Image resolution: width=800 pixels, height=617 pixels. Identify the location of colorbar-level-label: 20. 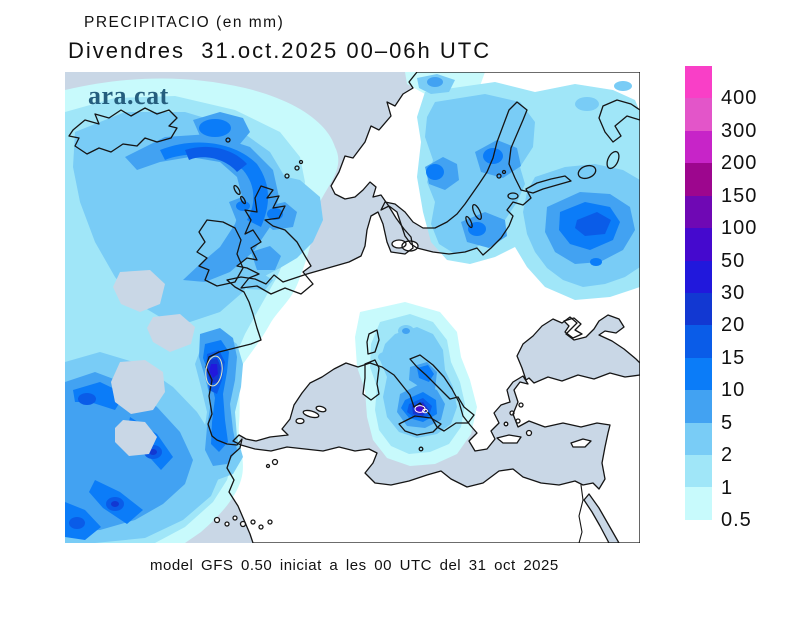
(733, 325).